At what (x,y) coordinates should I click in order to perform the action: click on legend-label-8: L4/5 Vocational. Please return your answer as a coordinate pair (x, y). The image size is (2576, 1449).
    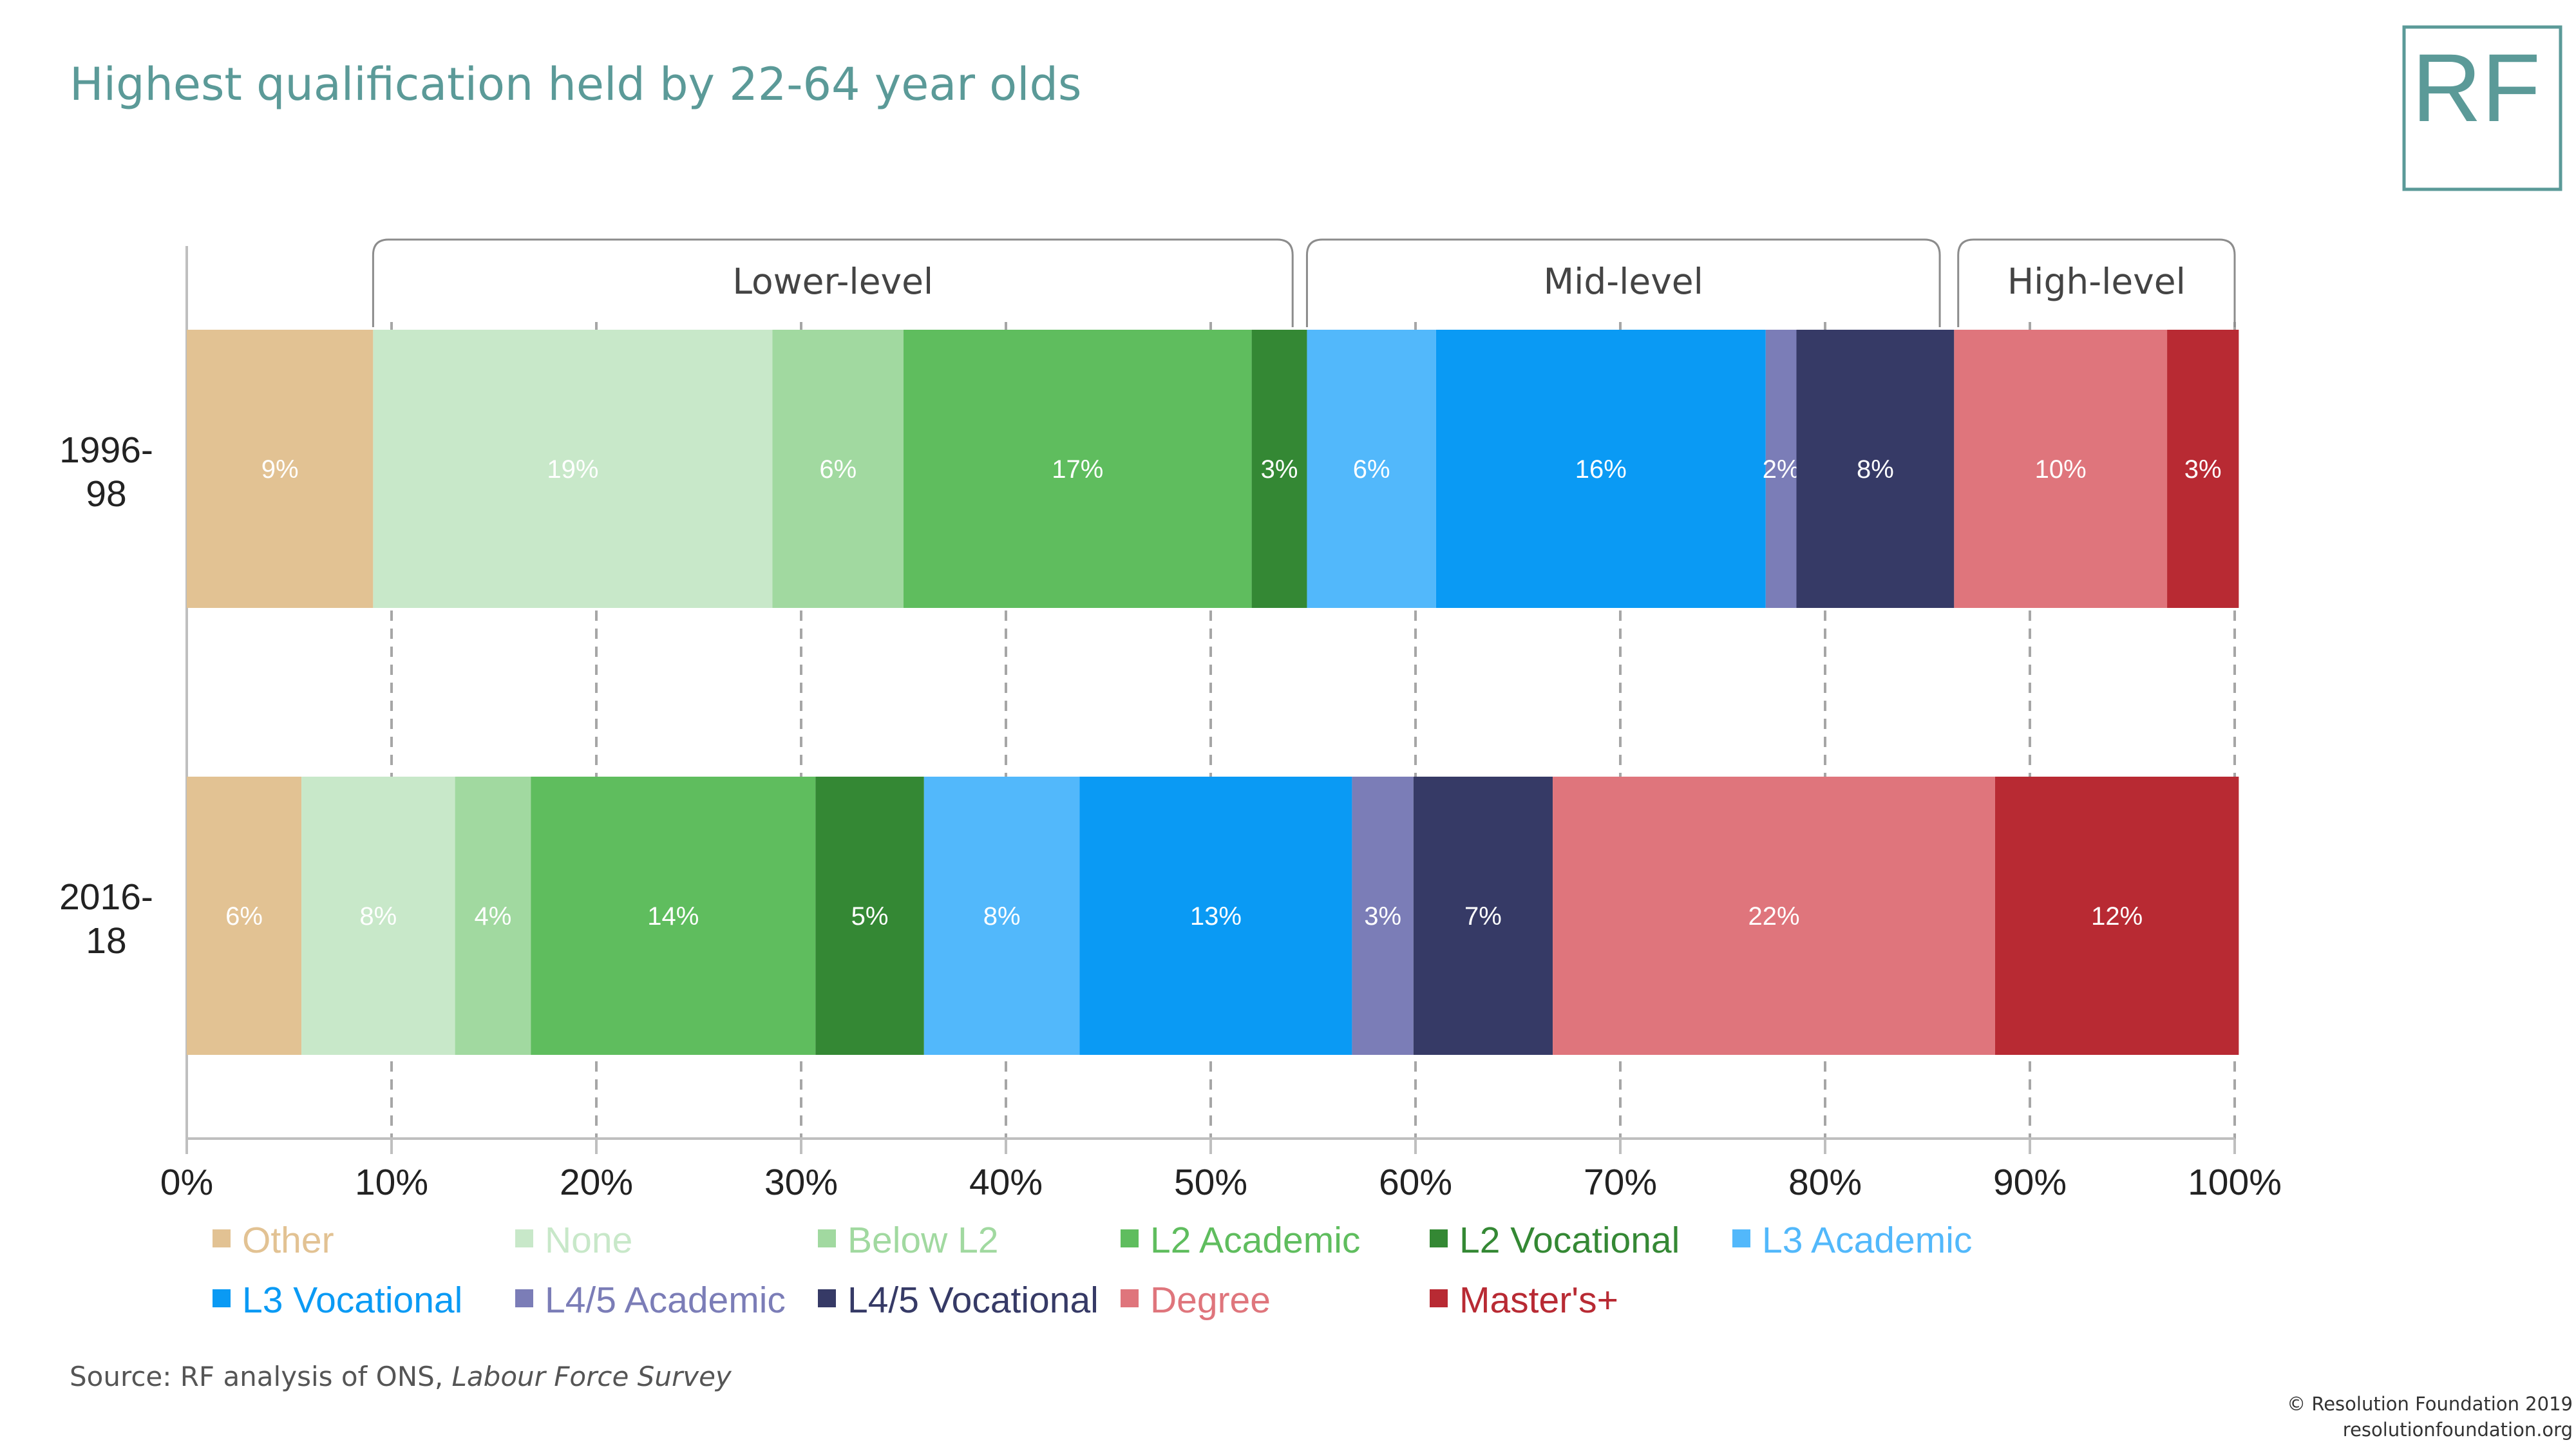
    Looking at the image, I should click on (974, 1300).